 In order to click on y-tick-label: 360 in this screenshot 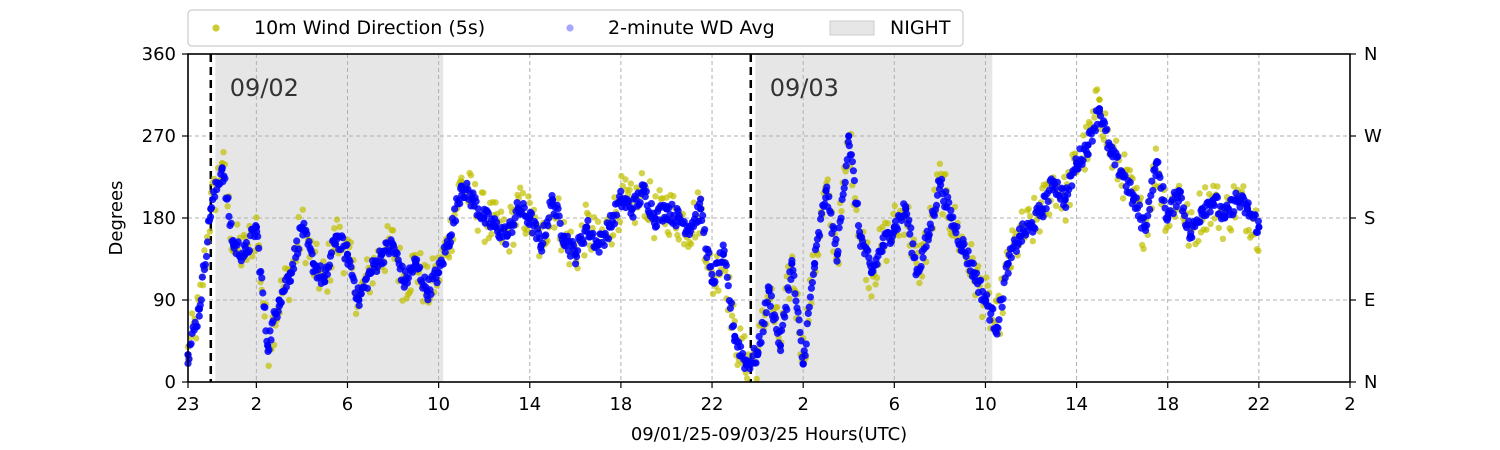, I will do `click(159, 54)`.